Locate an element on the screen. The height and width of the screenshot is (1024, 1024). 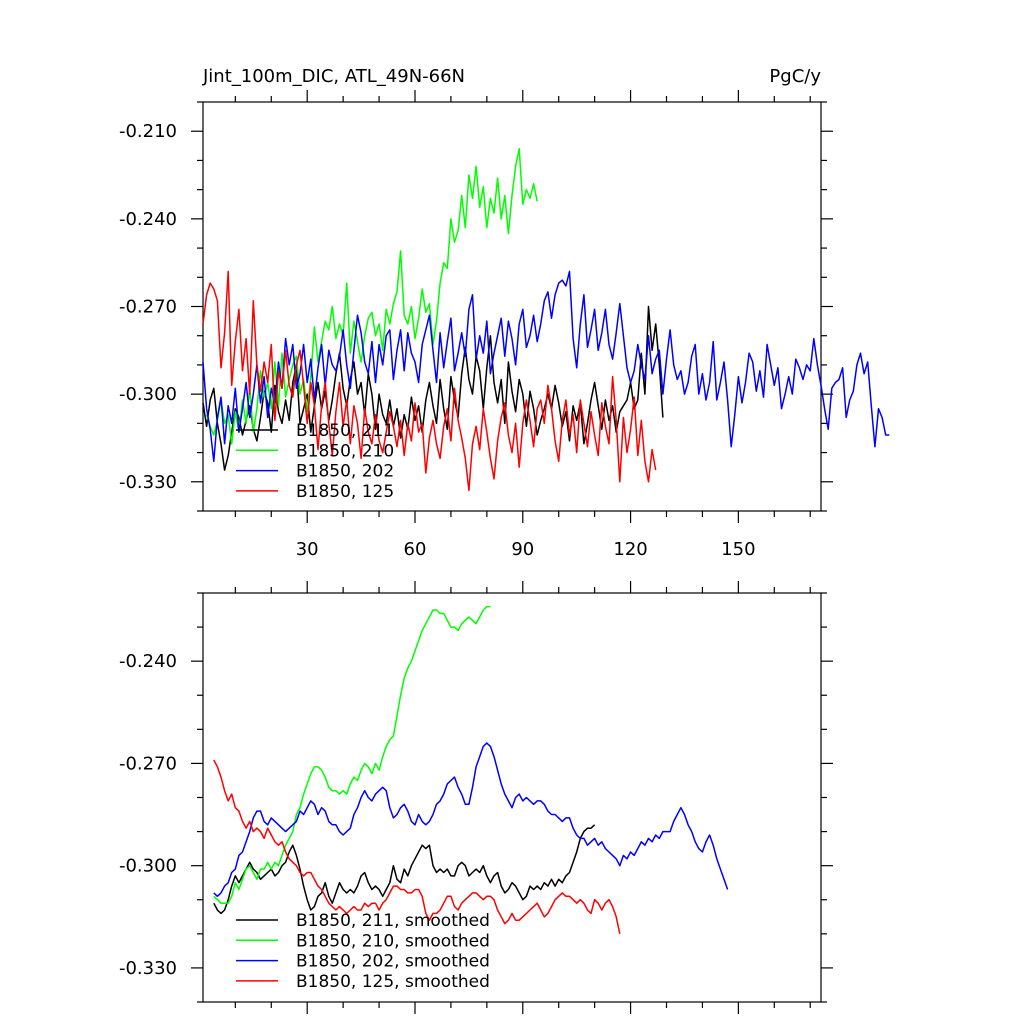
units-label: PgC/y is located at coordinates (795, 76).